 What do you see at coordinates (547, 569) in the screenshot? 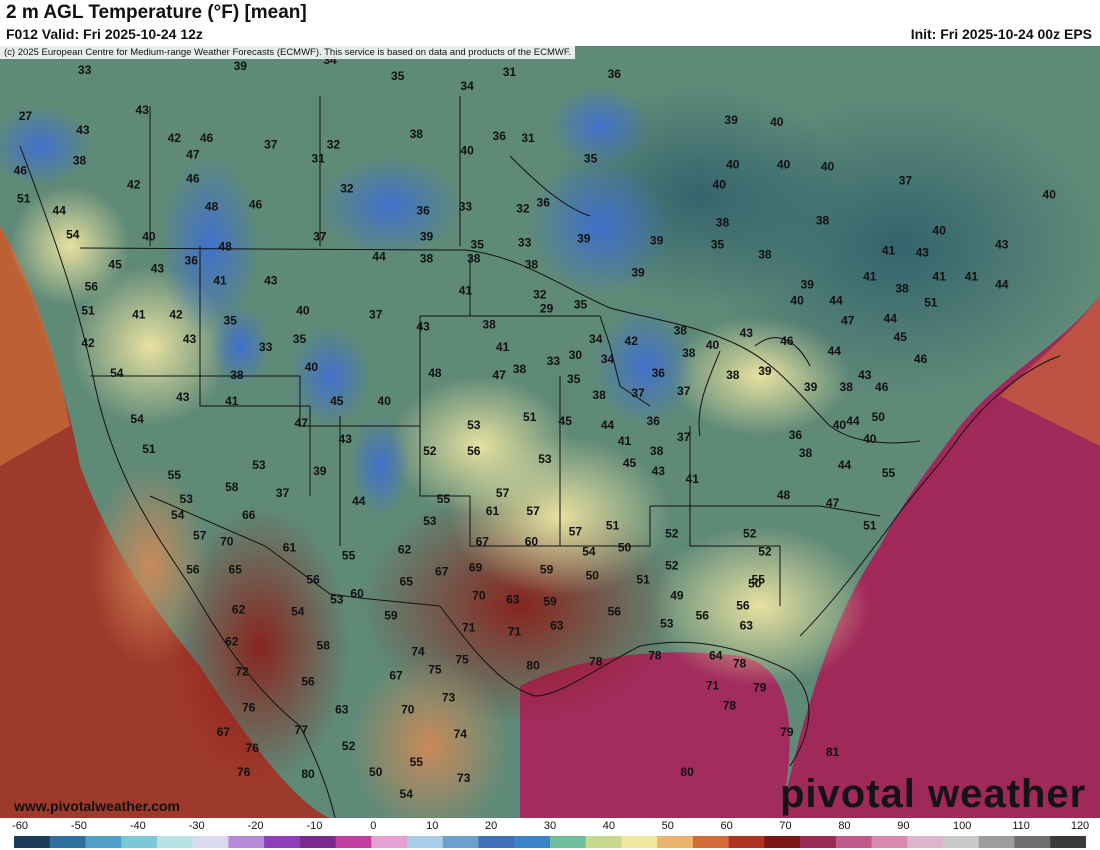
I see `temperature-value: 59` at bounding box center [547, 569].